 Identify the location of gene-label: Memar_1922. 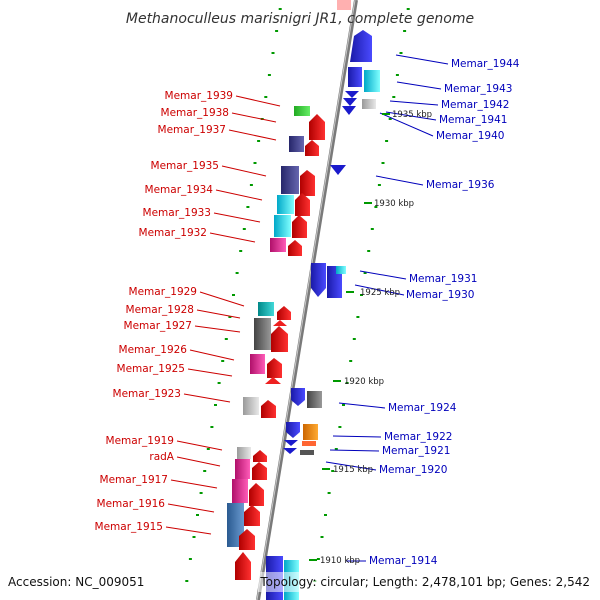
(418, 437).